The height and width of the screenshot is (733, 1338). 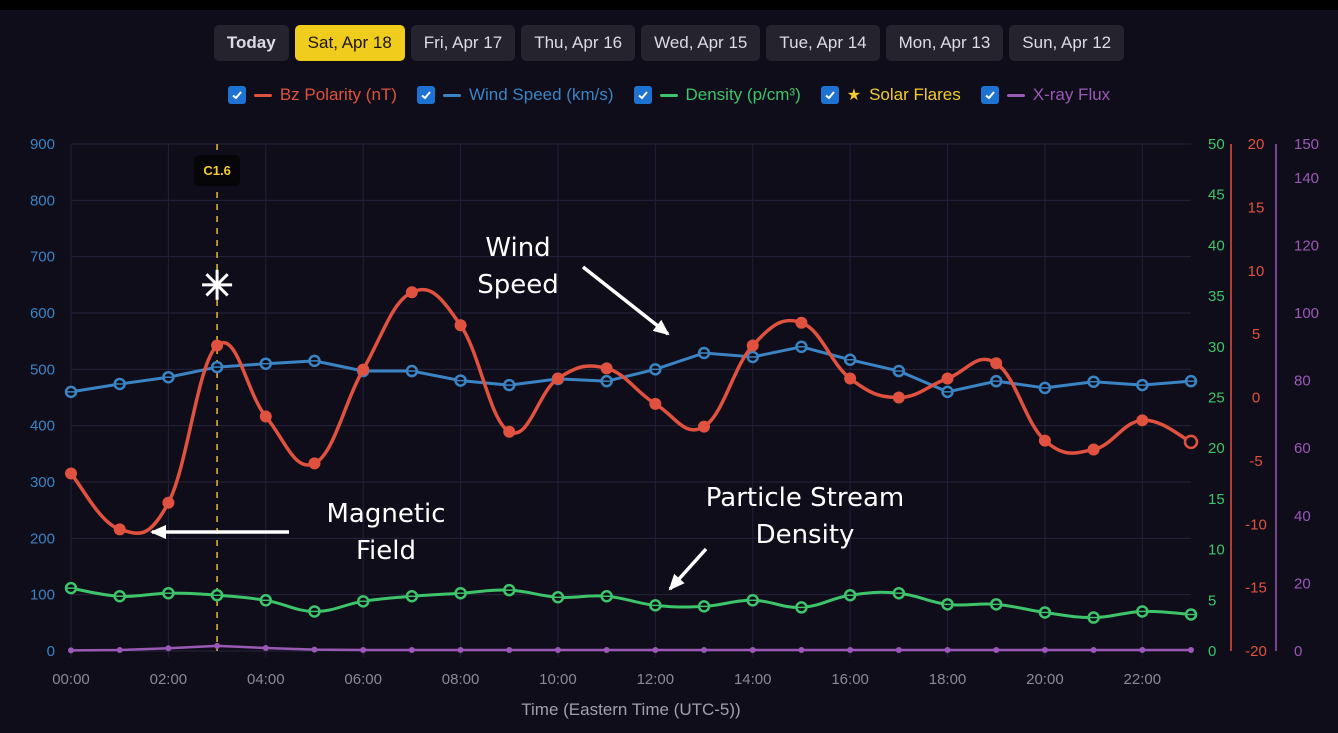 I want to click on date-tab-sun-apr-12: Sun, Apr 12, so click(x=1067, y=43).